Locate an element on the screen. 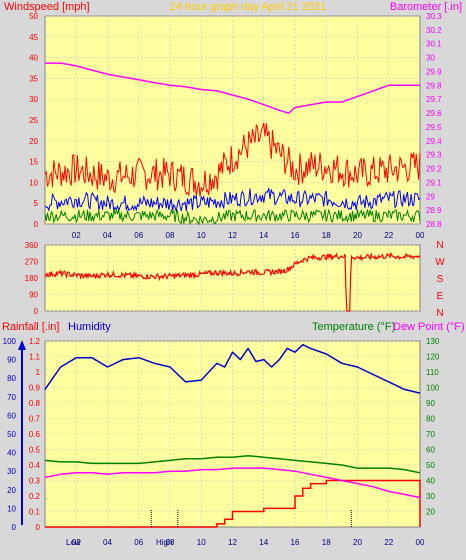 The image size is (466, 560). barometer-tick-label: 28.9 is located at coordinates (434, 210).